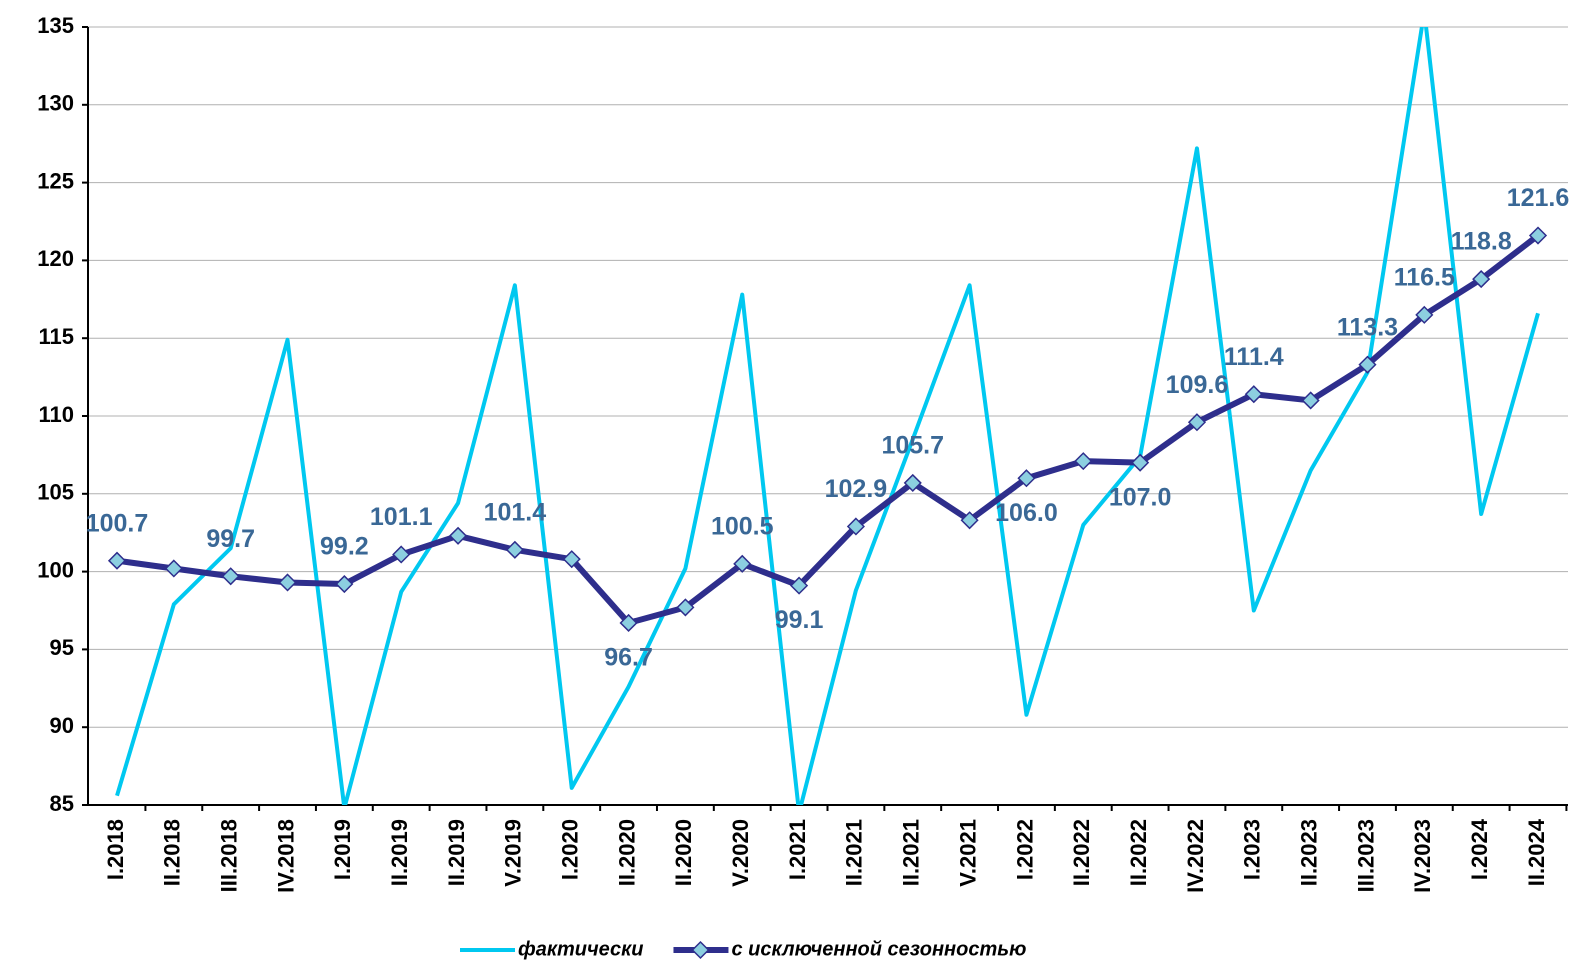 The image size is (1593, 963). I want to click on x-tick-label: I.2019, so click(342, 849).